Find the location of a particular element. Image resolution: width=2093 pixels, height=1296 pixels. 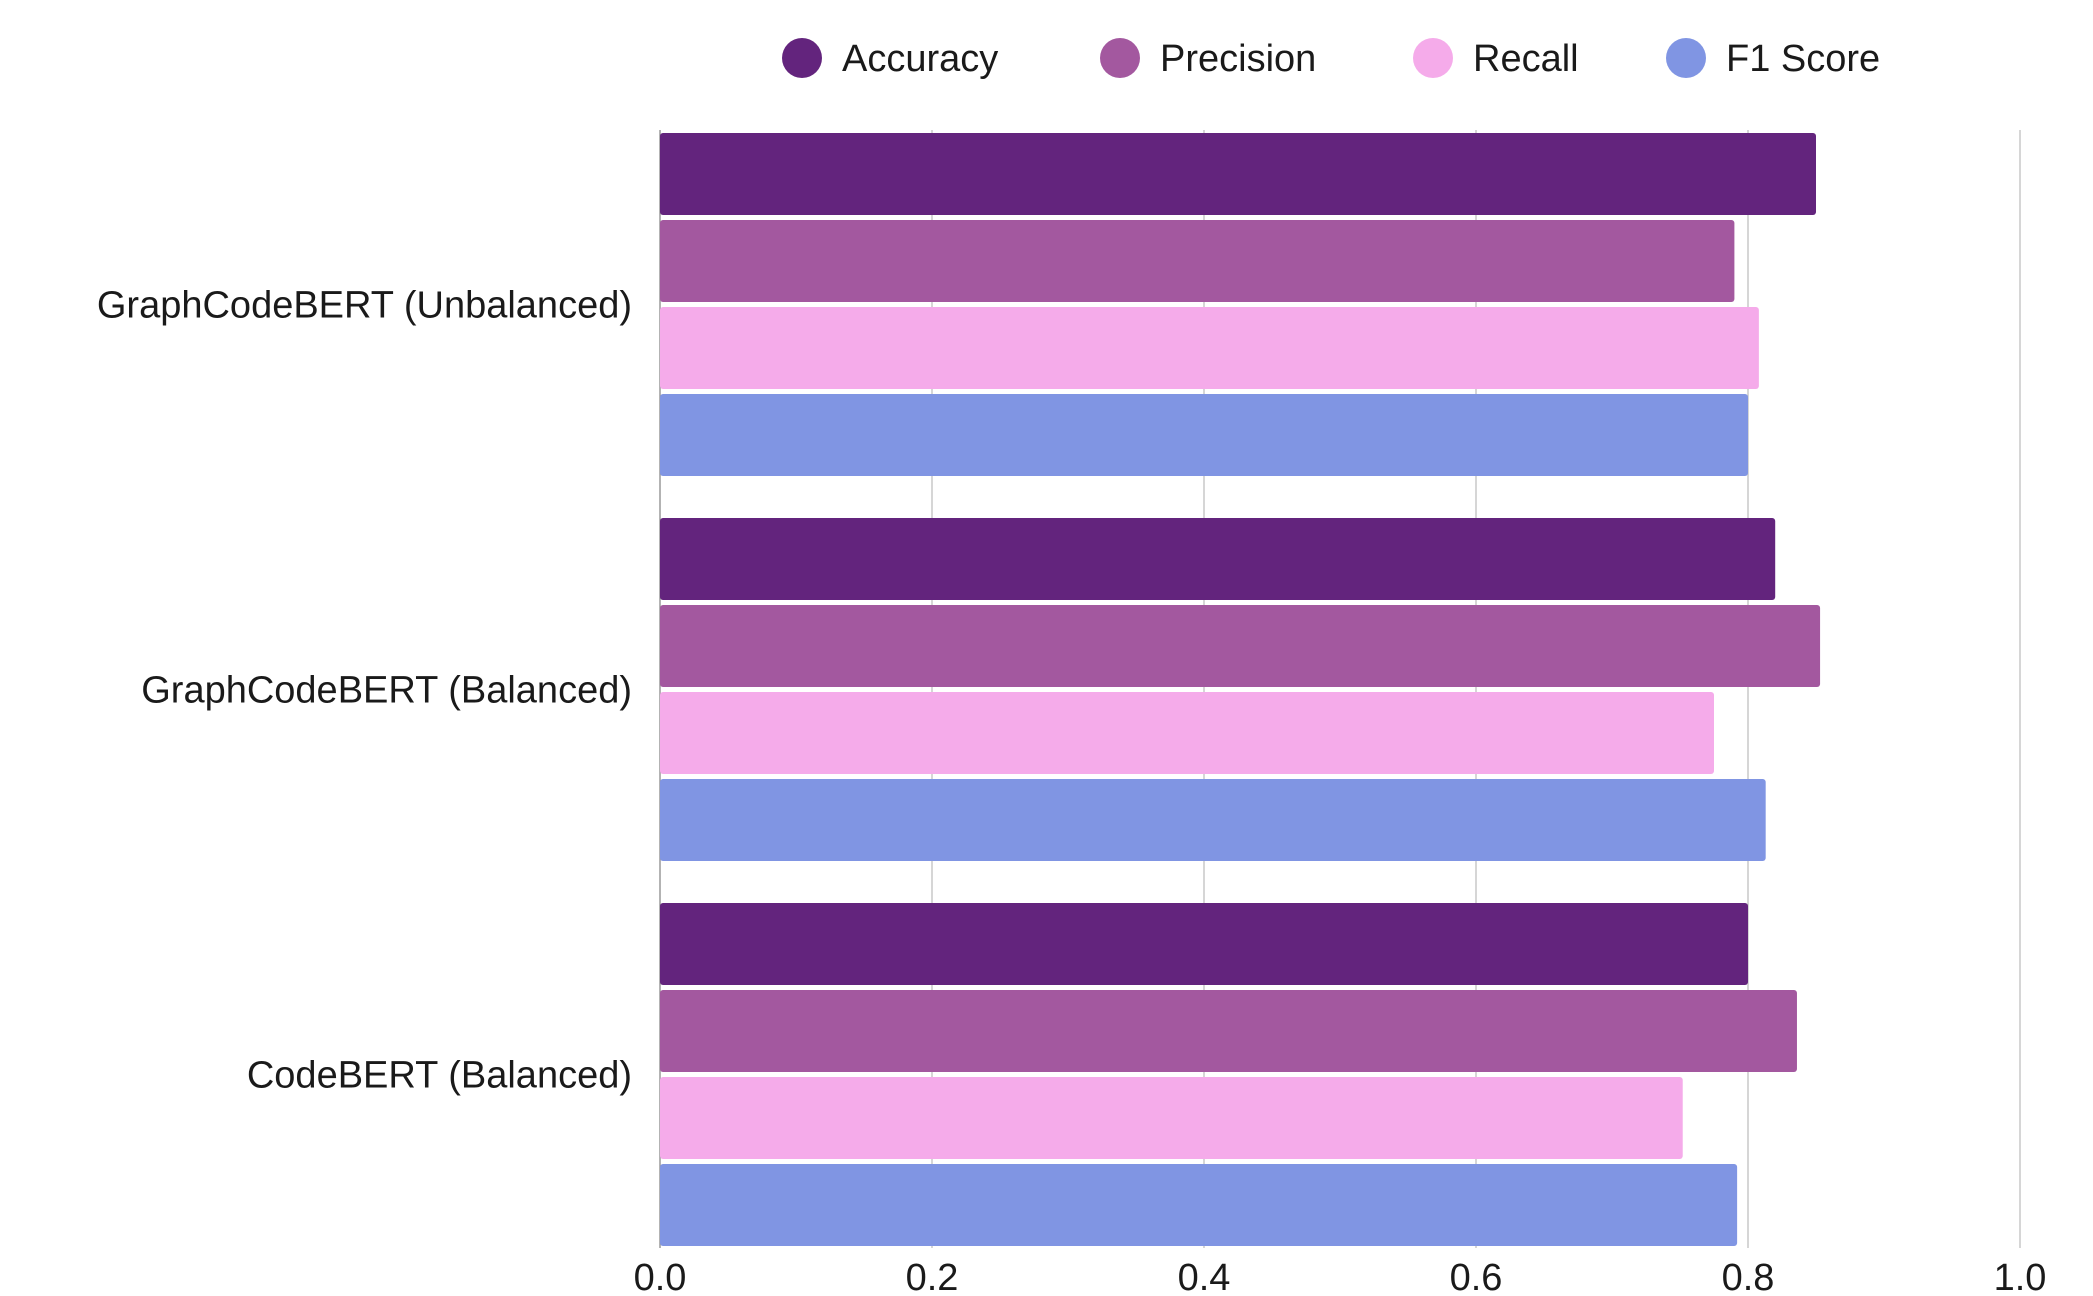

legend: Accuracy Precision Recall F1 Score is located at coordinates (1331, 59).